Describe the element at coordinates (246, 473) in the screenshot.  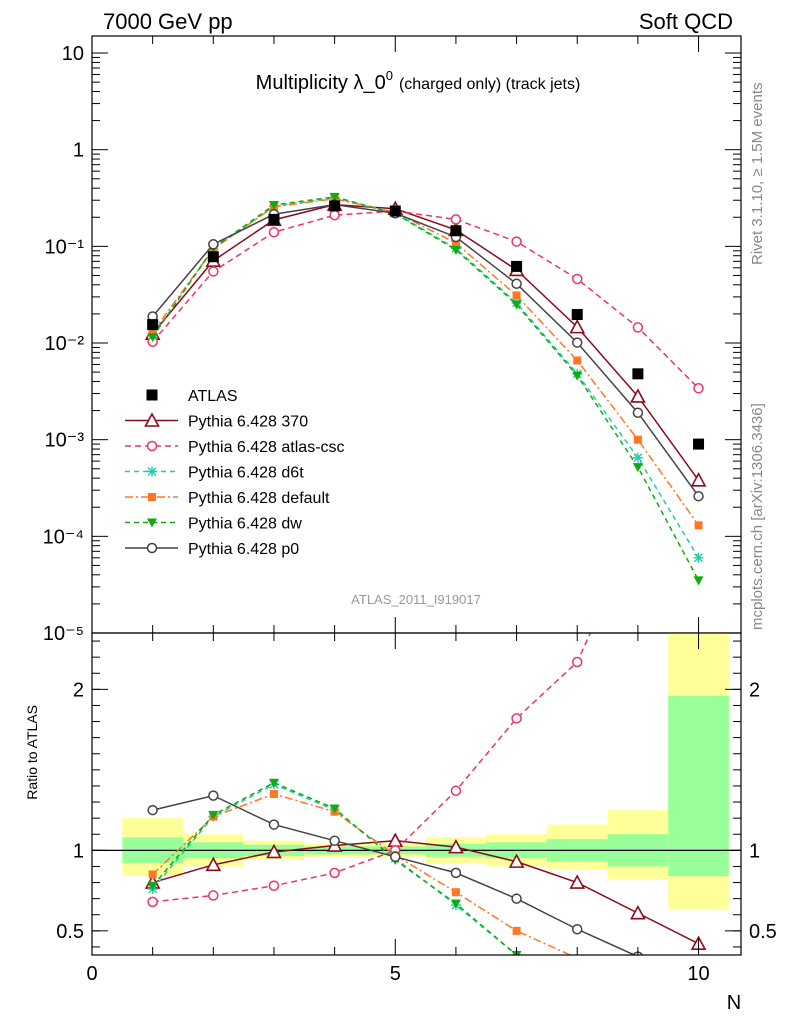
I see `legend-label: Pythia 6.428 d6t` at that location.